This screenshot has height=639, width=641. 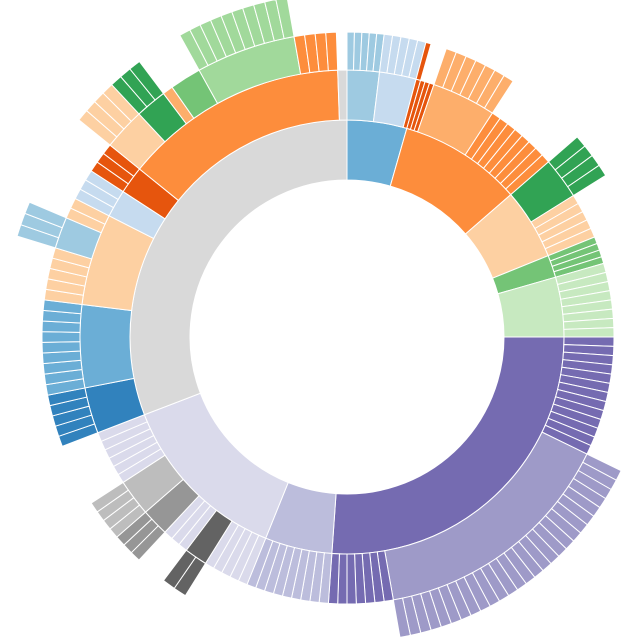 I want to click on sunburst-segment, so click(x=107, y=346).